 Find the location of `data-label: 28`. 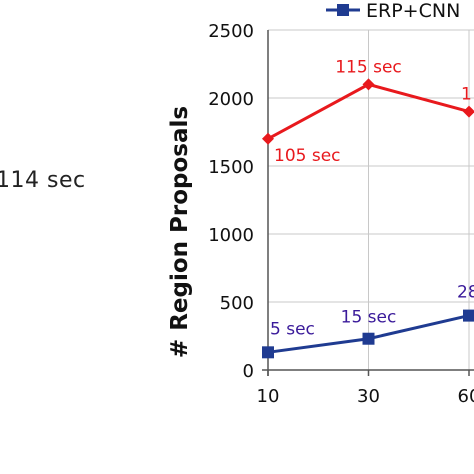

data-label: 28 is located at coordinates (465, 293).